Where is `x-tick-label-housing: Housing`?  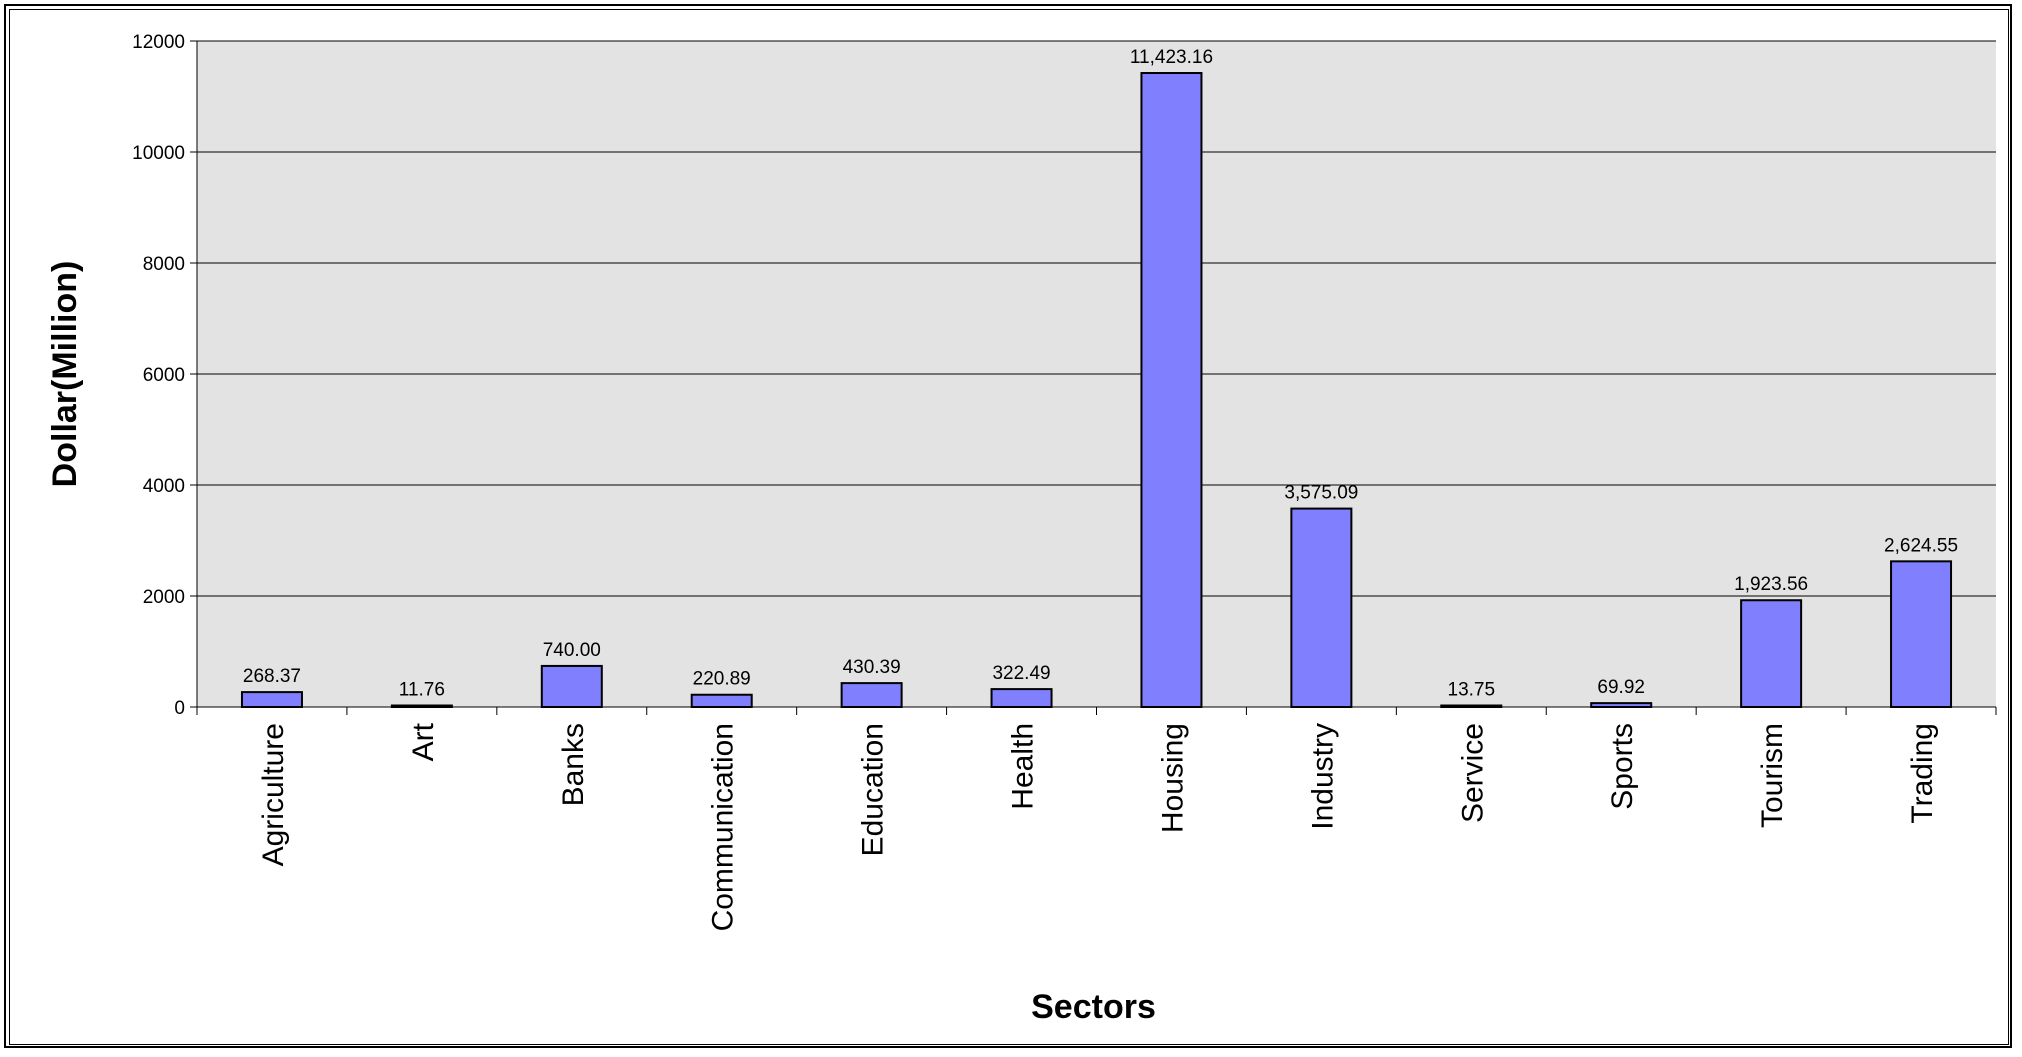 x-tick-label-housing: Housing is located at coordinates (1172, 778).